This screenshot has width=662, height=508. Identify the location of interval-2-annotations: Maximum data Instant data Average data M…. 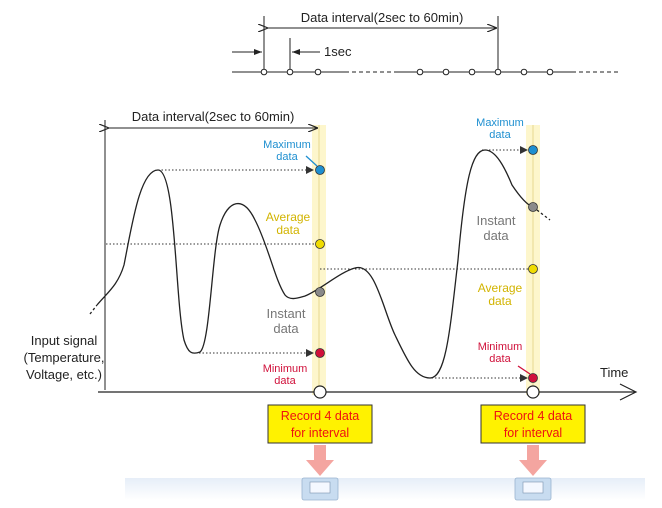
(508, 258).